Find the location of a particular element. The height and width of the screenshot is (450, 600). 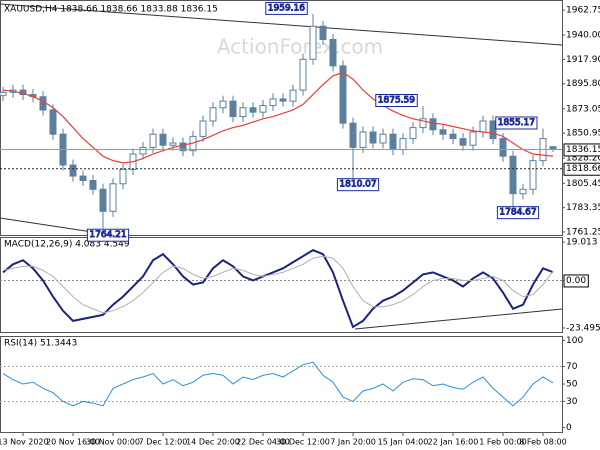

extreme-label: 1959.16 is located at coordinates (286, 8).